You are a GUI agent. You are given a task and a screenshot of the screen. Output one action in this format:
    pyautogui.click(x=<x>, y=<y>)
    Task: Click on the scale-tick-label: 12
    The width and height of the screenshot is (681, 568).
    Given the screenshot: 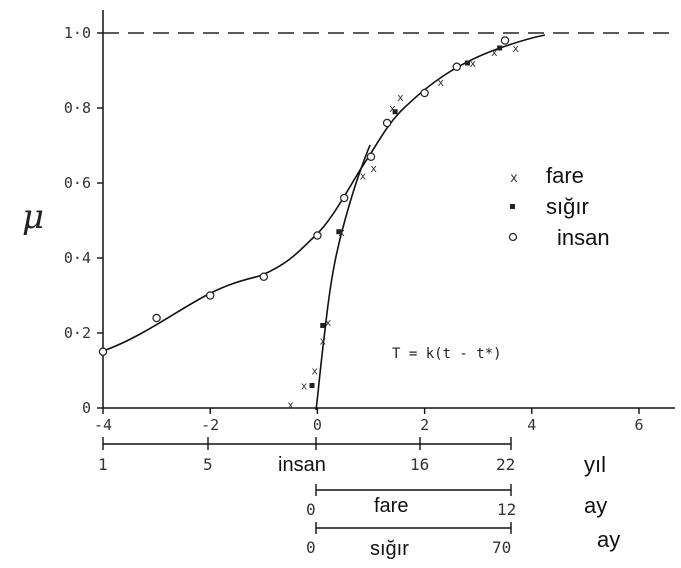 What is the action you would take?
    pyautogui.click(x=506, y=509)
    